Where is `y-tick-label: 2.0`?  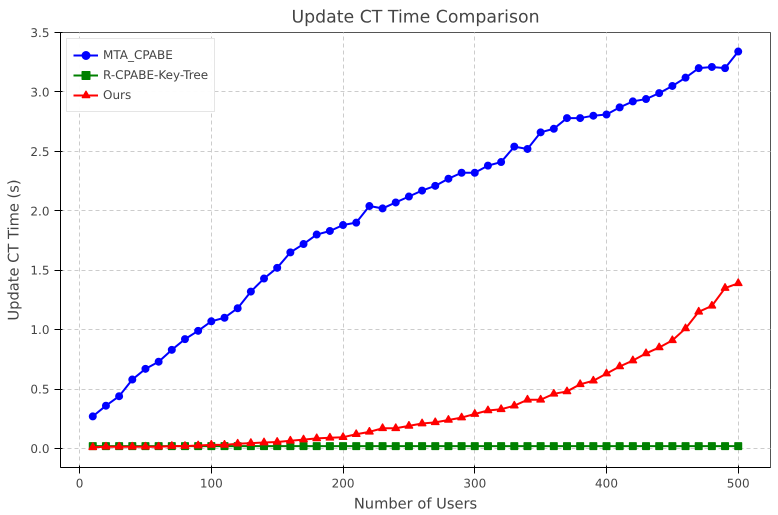
y-tick-label: 2.0 is located at coordinates (40, 211).